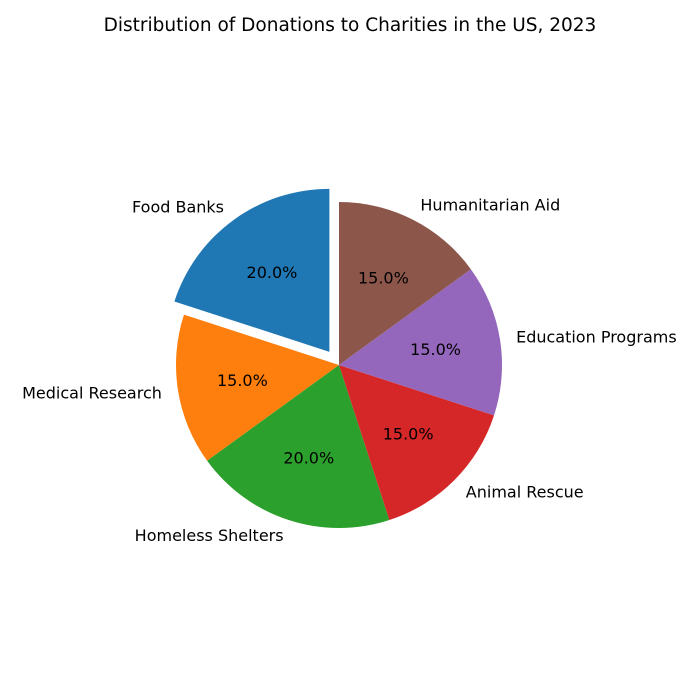 The height and width of the screenshot is (700, 700). I want to click on pie-slice-humanitarian-aid, so click(405, 283).